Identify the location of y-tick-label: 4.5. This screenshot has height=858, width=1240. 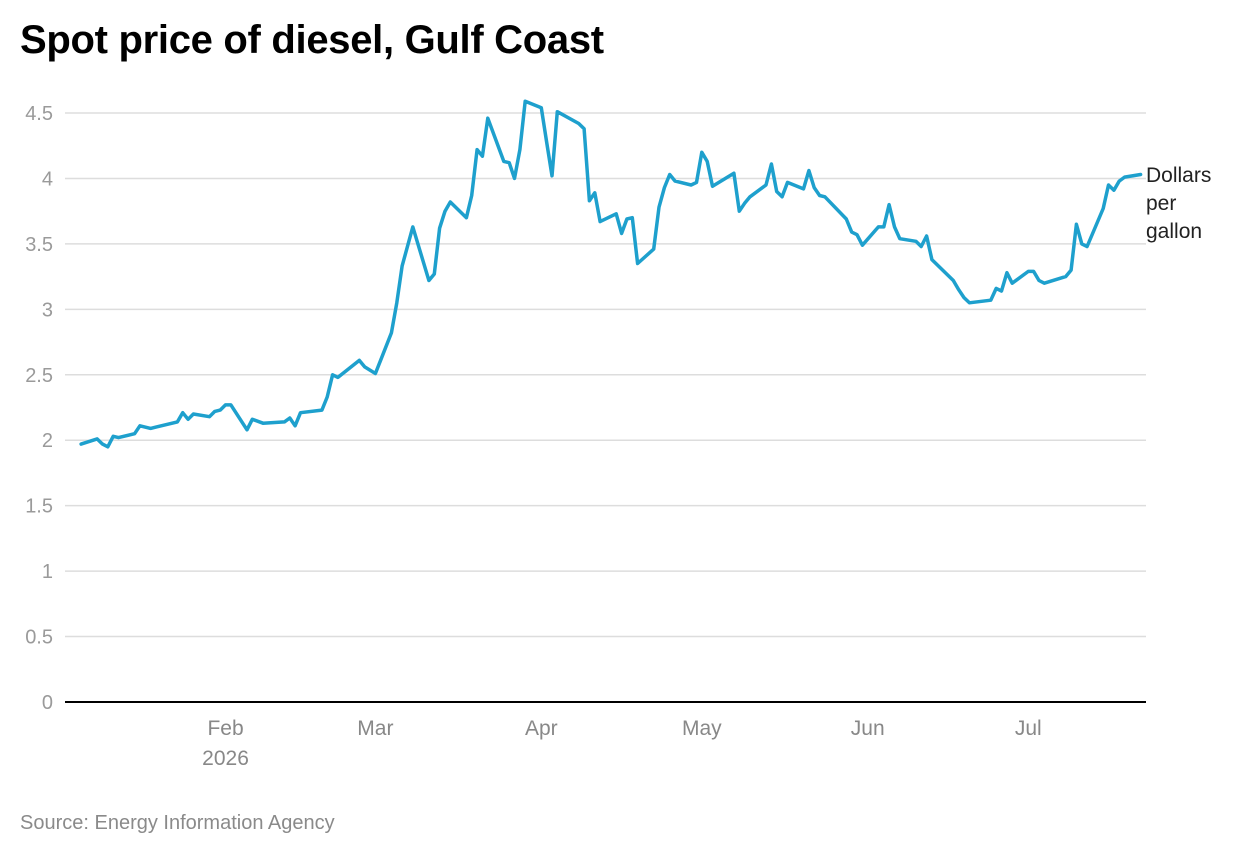
(39, 114).